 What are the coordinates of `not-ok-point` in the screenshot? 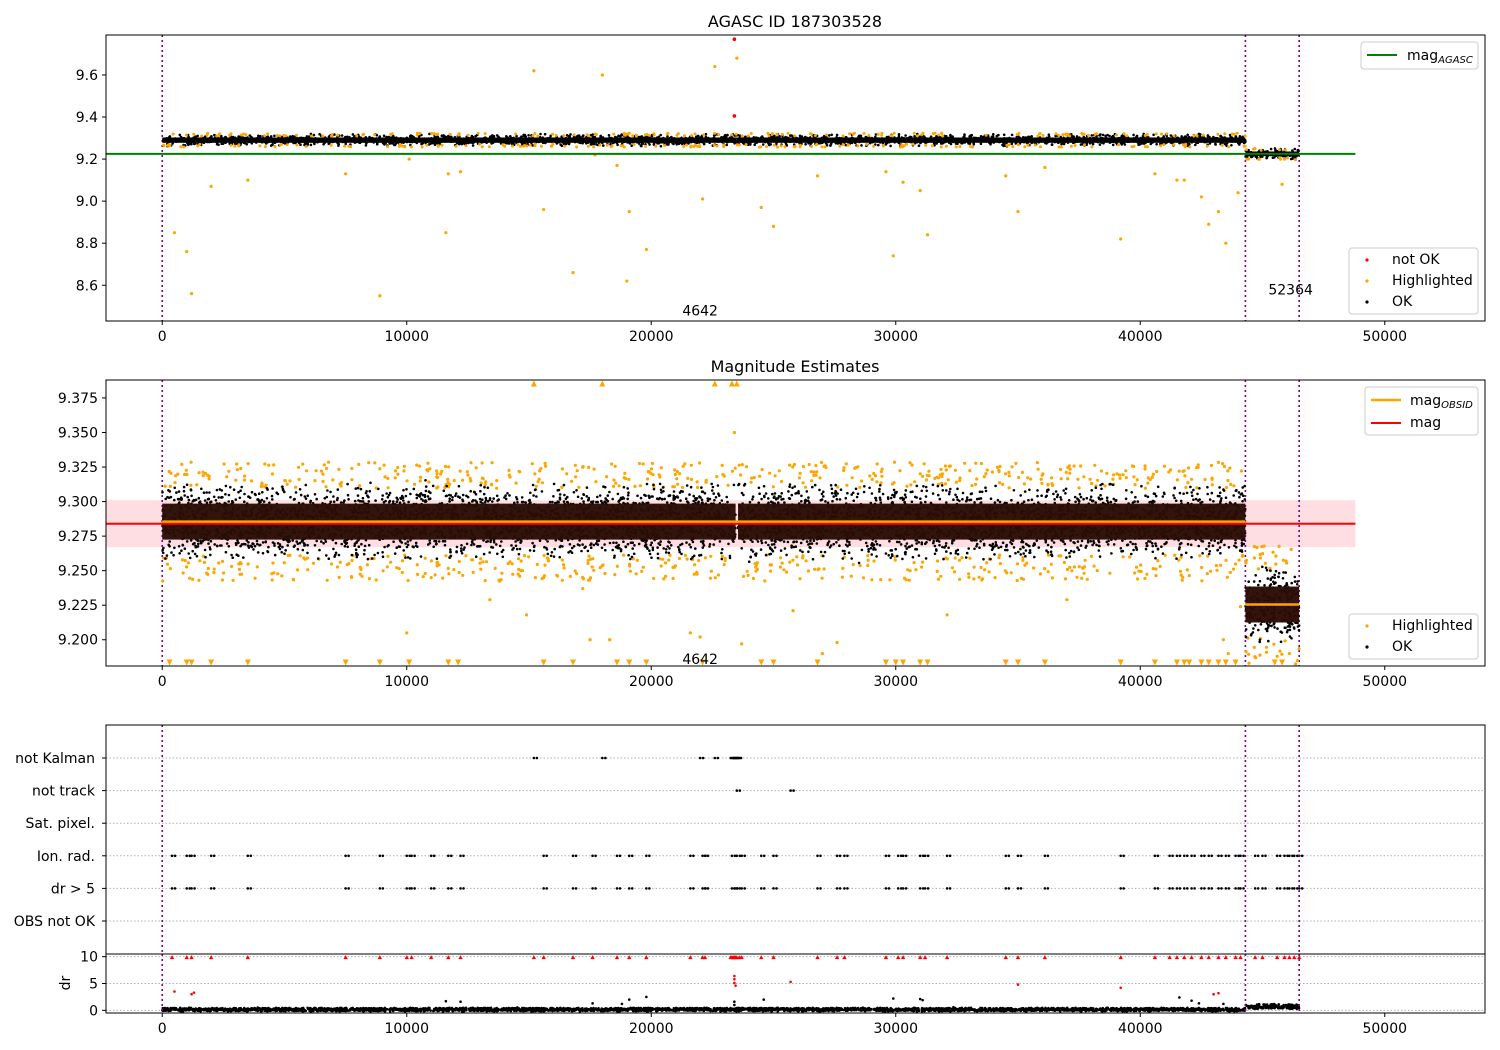 It's located at (734, 116).